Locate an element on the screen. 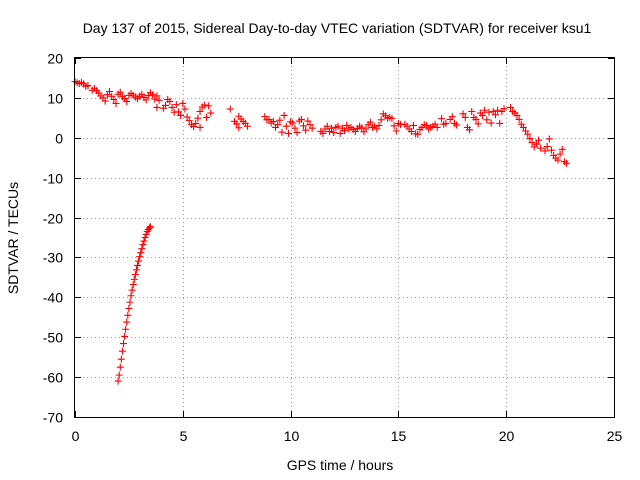 This screenshot has width=640, height=480. x-tick-label: 20 is located at coordinates (507, 436).